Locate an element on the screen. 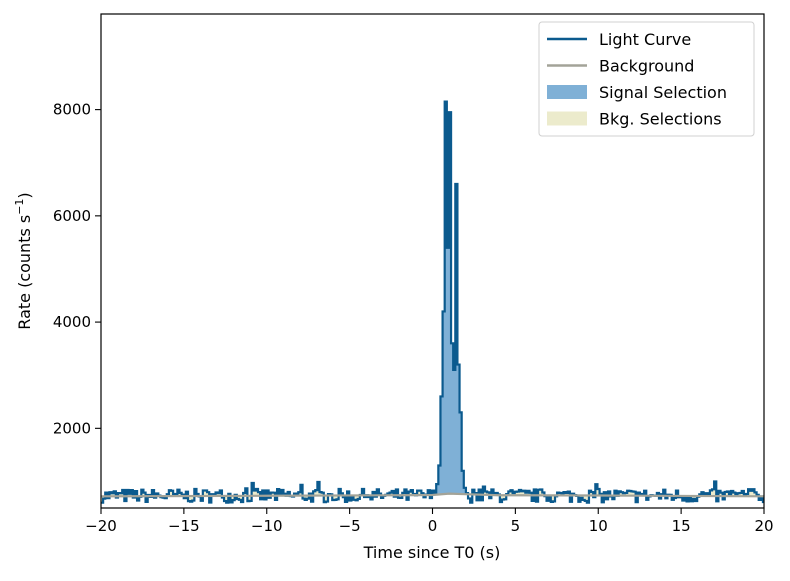 The height and width of the screenshot is (581, 790). x-axis-label: Time since T0 (s) is located at coordinates (432, 552).